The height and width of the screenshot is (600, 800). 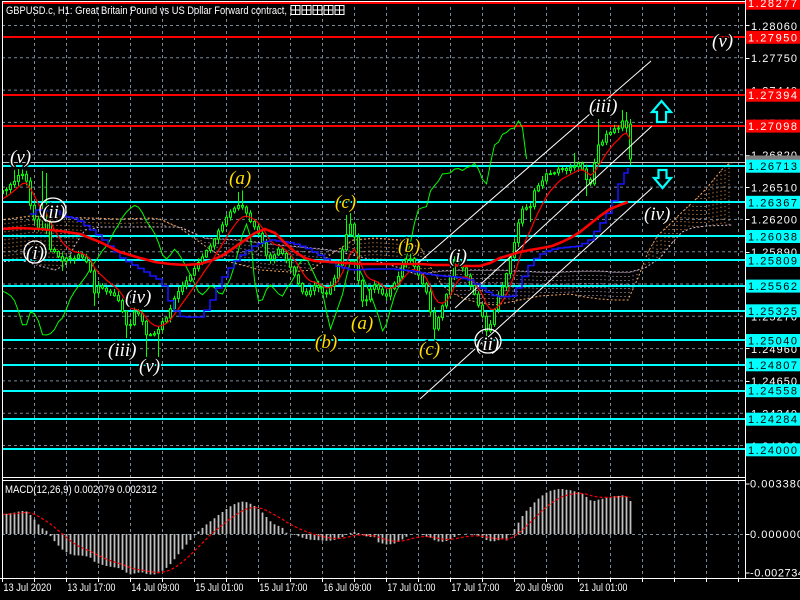 I want to click on svg-text: 0.003380, so click(x=775, y=485).